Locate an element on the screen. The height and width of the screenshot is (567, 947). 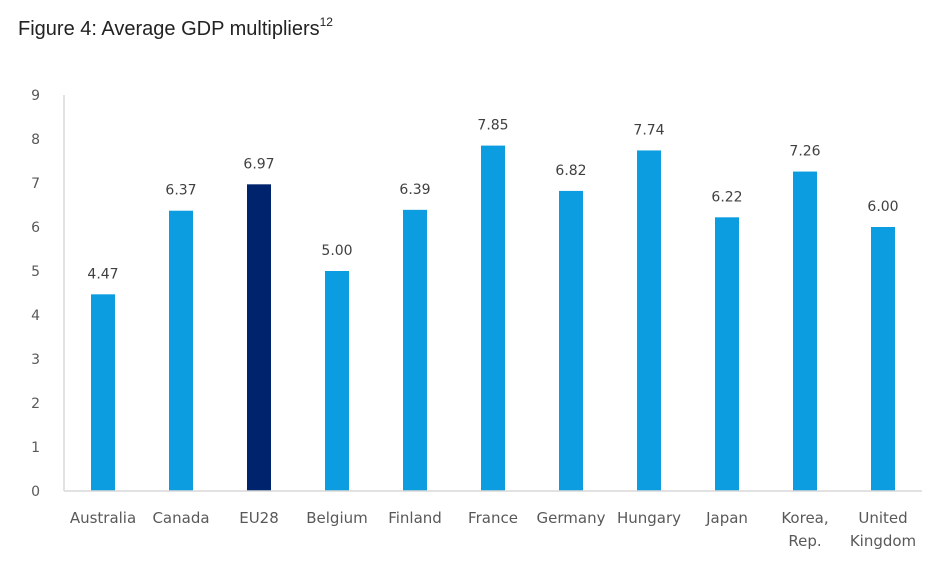
y-axis: 0 1 2 3 4 5 6 7 8 9 is located at coordinates (48, 294).